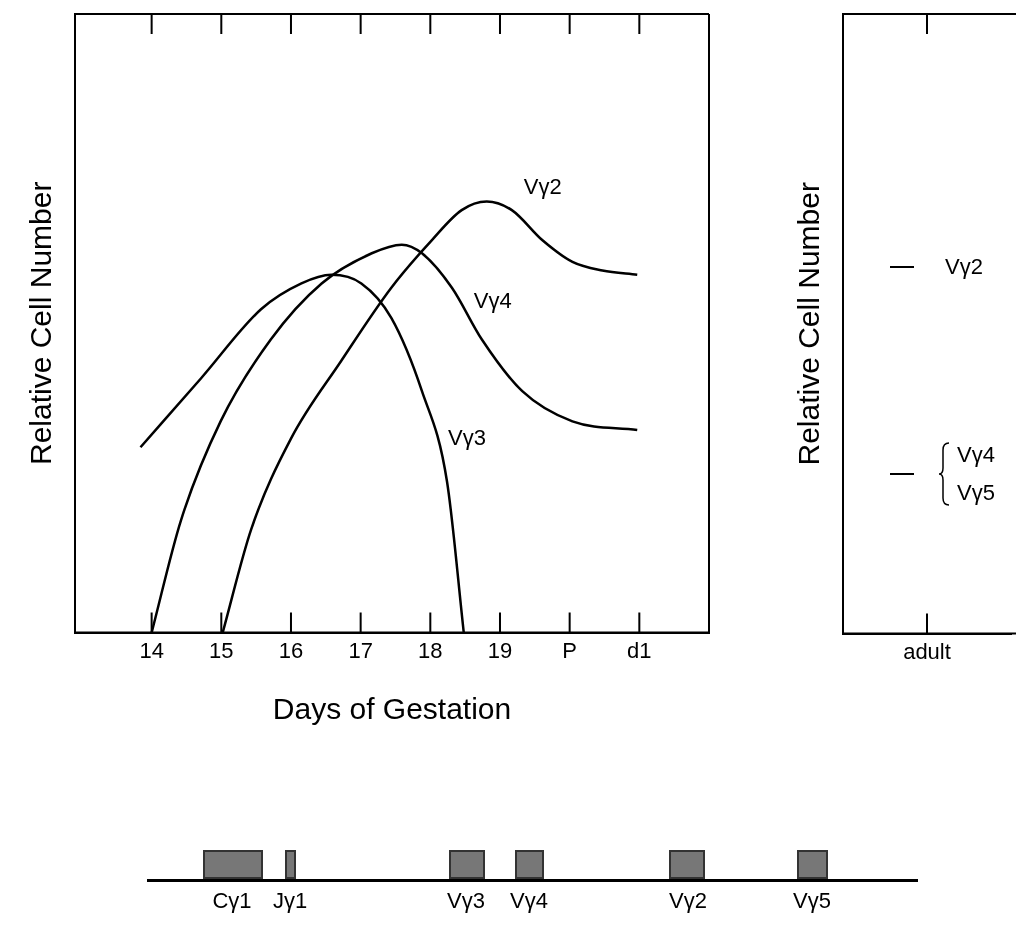  Describe the element at coordinates (466, 901) in the screenshot. I see `text: Vγ3` at that location.